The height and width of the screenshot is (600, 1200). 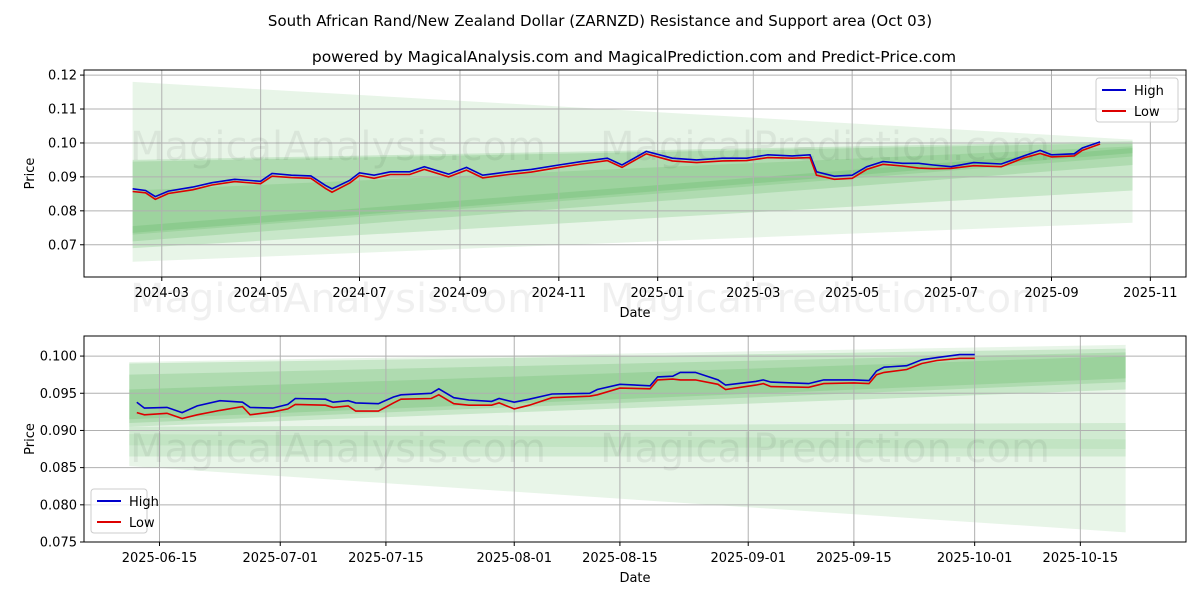 What do you see at coordinates (975, 558) in the screenshot?
I see `x-tick-label: 2025-10-01` at bounding box center [975, 558].